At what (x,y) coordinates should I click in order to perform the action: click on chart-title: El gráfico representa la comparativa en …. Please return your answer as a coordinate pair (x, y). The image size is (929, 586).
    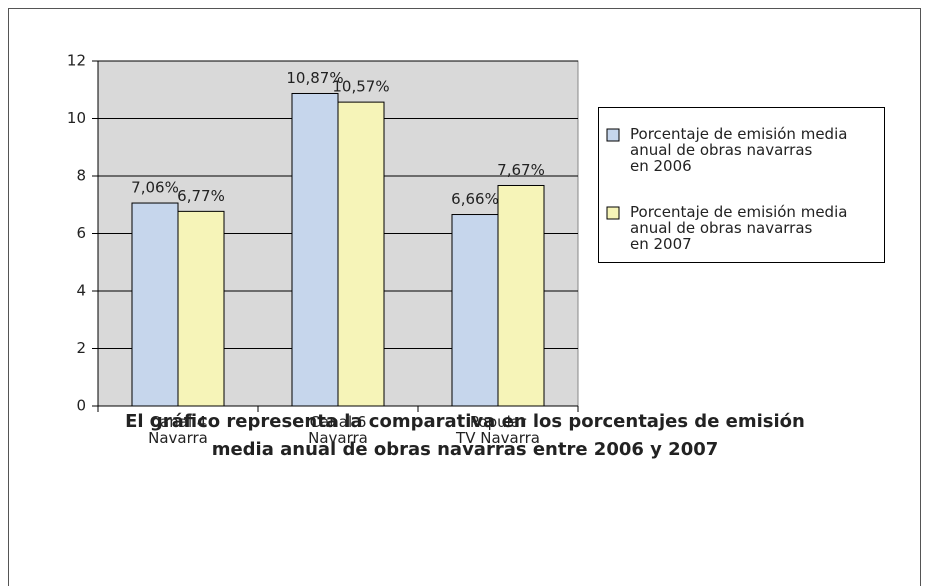
    Looking at the image, I should click on (465, 435).